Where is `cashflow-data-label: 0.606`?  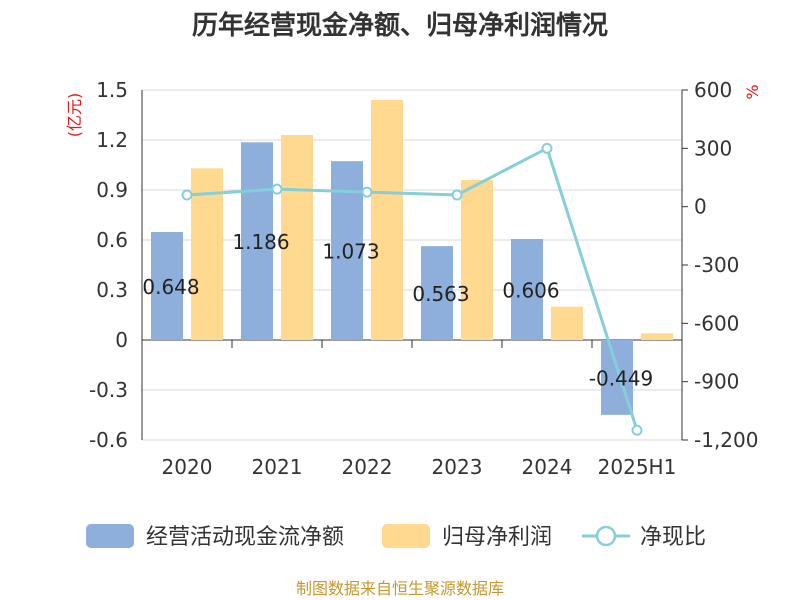
cashflow-data-label: 0.606 is located at coordinates (530, 291).